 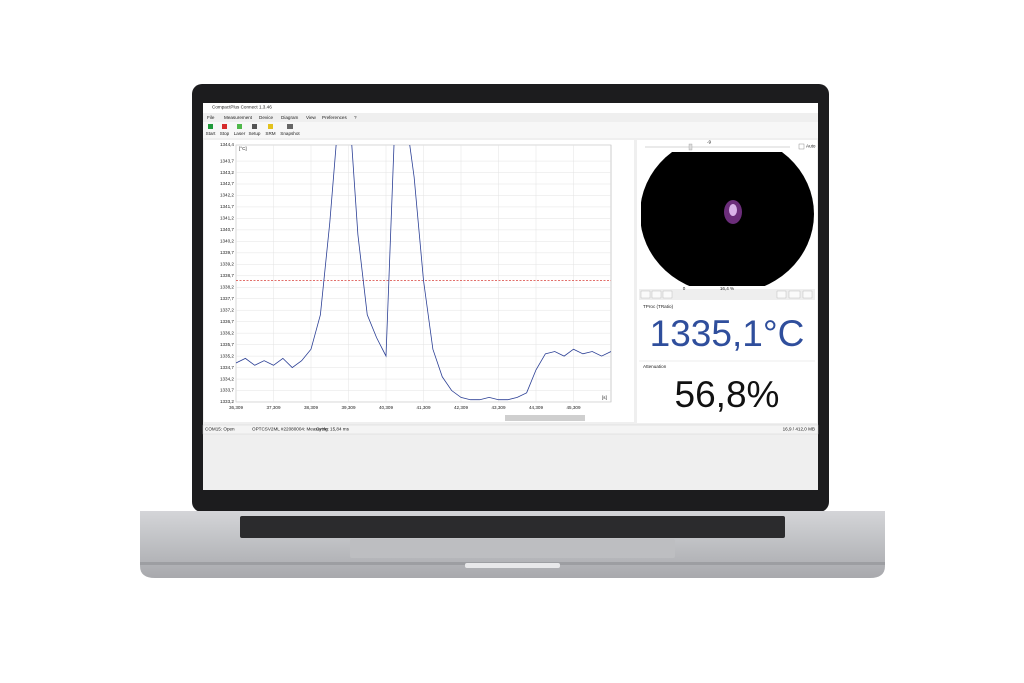 What do you see at coordinates (645, 294) in the screenshot?
I see `first-button` at bounding box center [645, 294].